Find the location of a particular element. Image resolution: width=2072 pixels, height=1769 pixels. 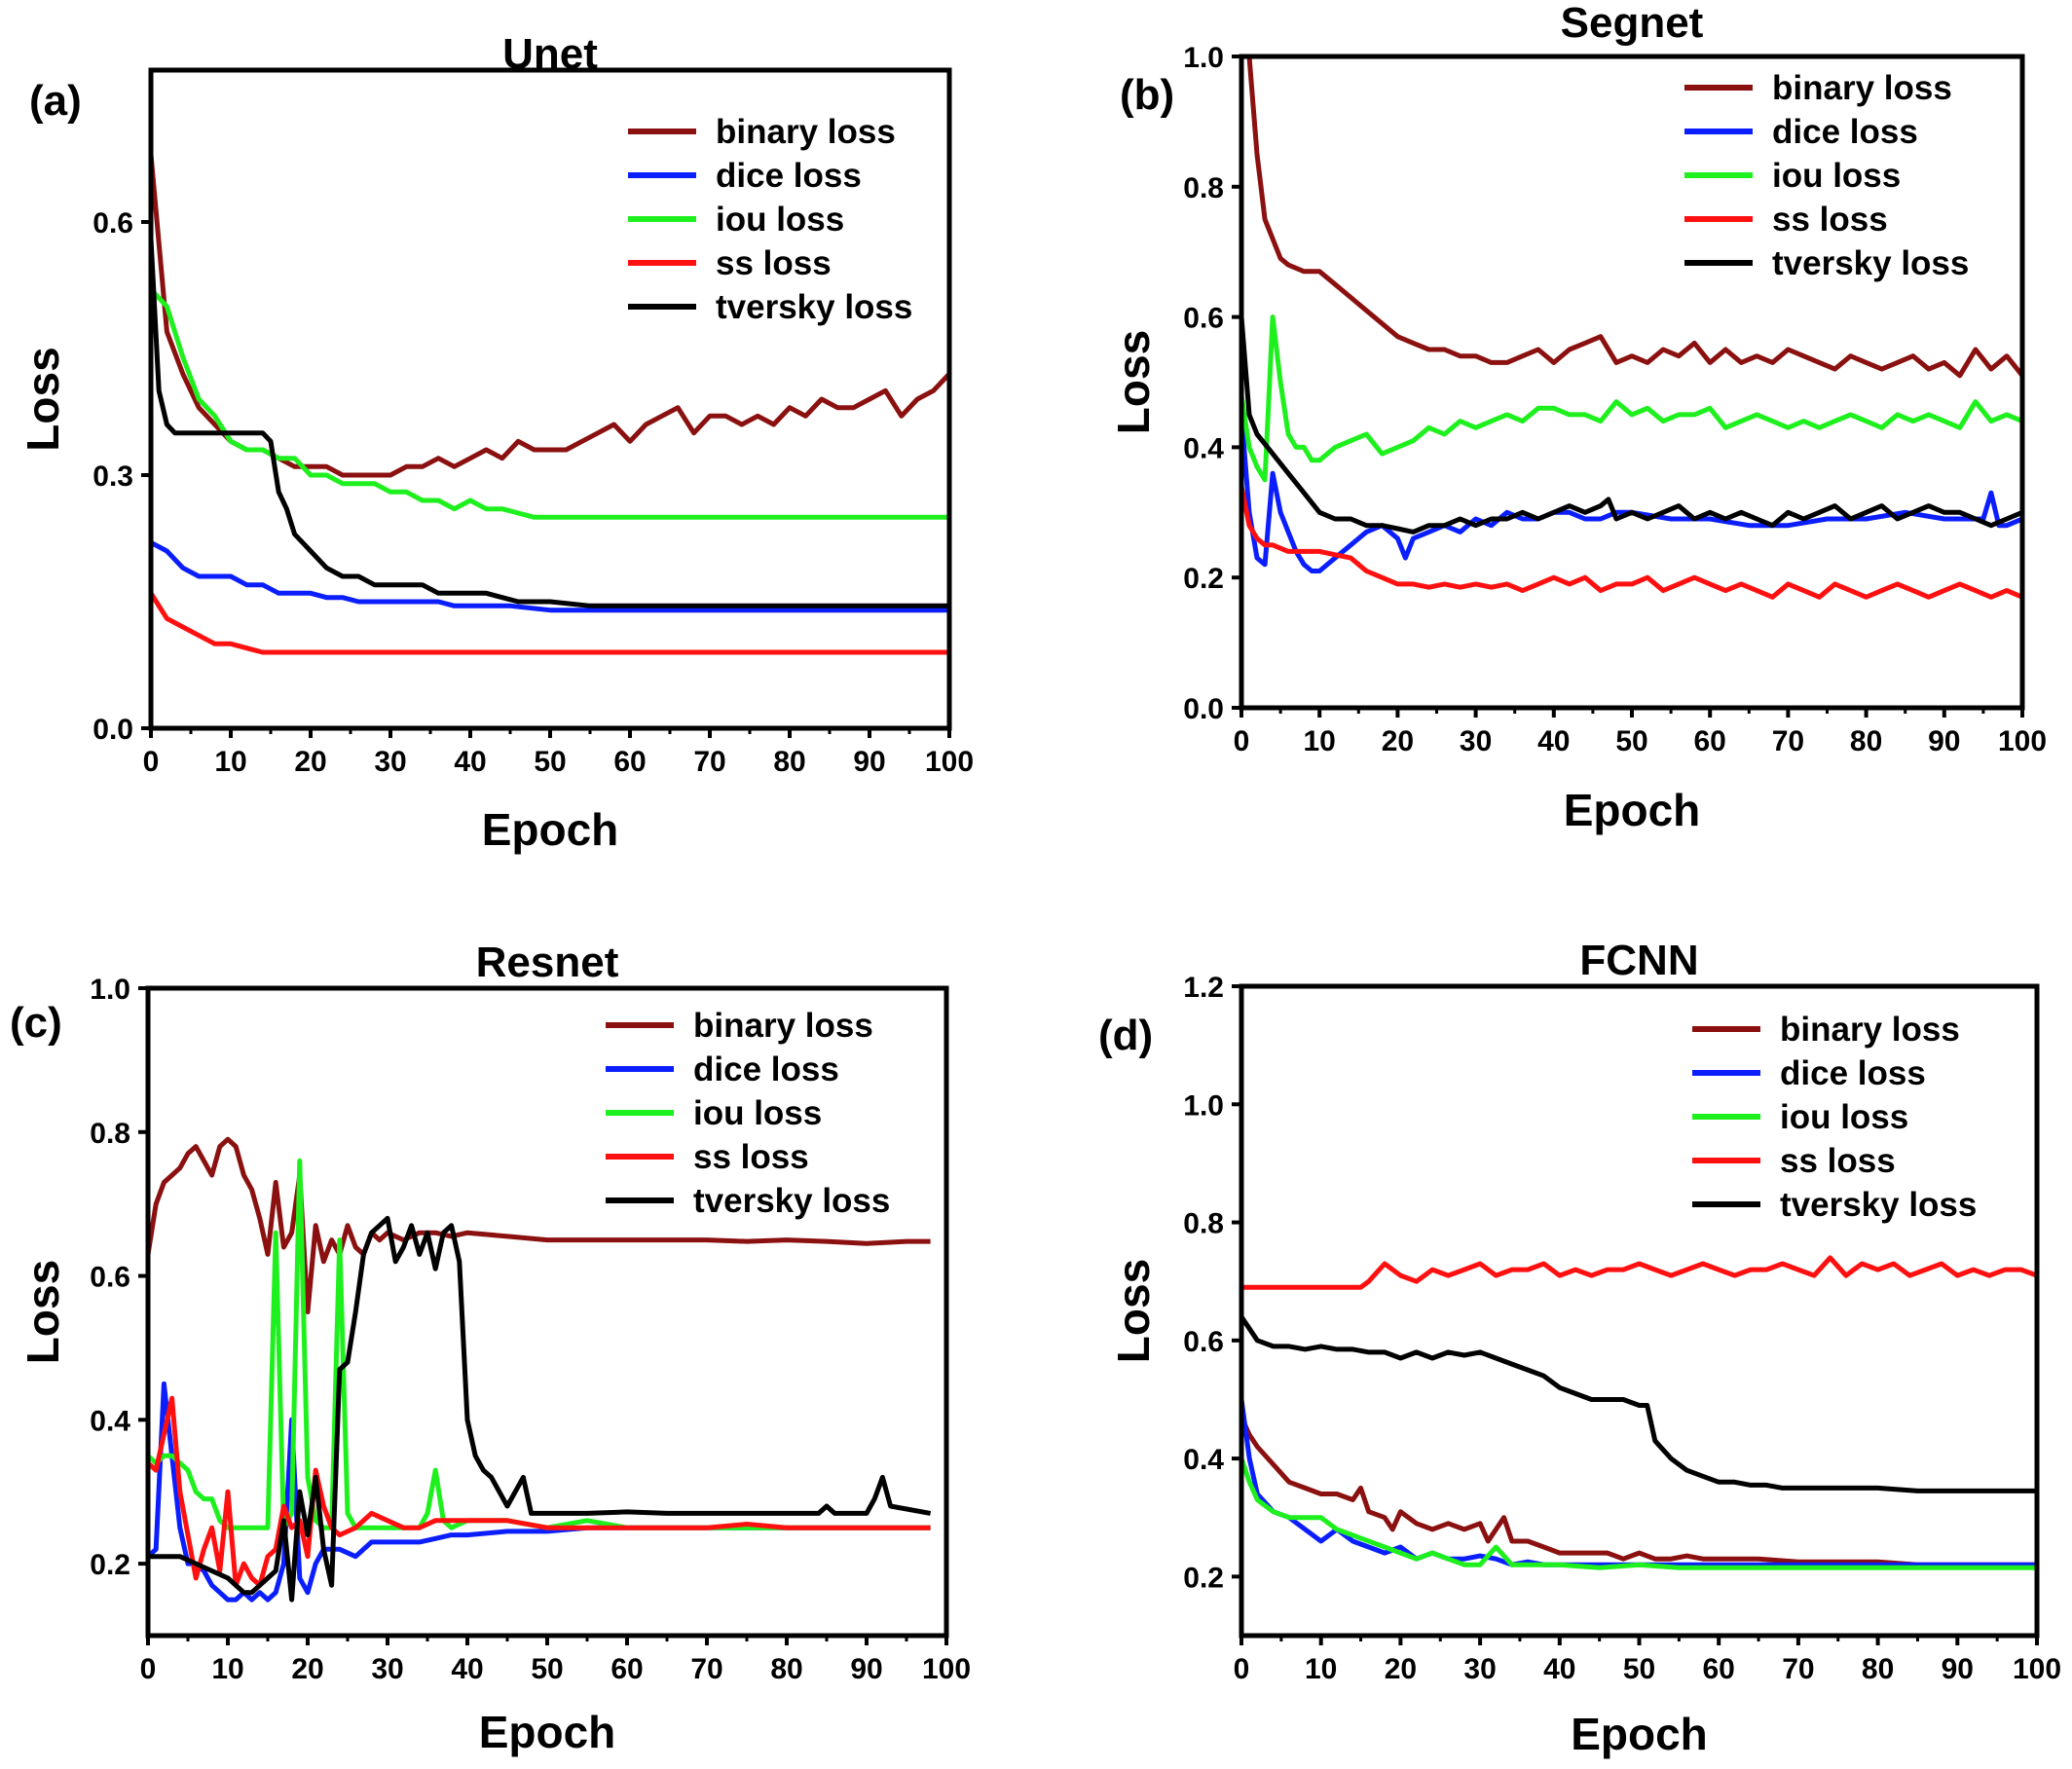

series-line-dice is located at coordinates (550, 576).